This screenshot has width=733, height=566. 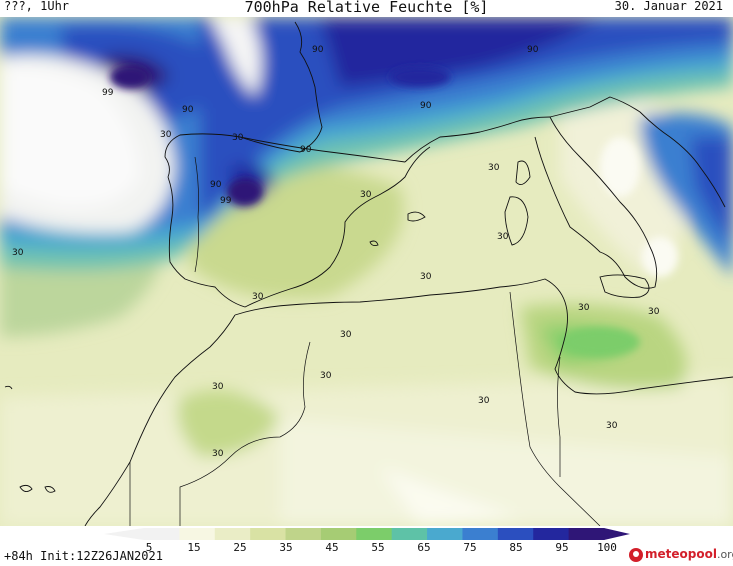 I want to click on meteopool-logo: meteopool.org, so click(x=681, y=555).